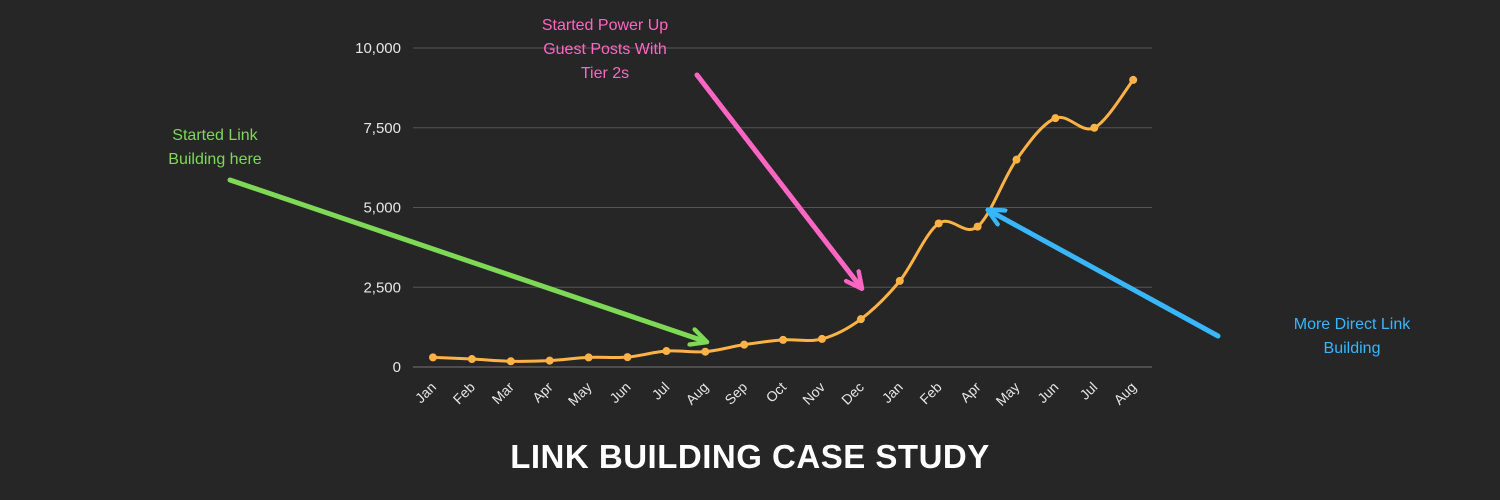 The width and height of the screenshot is (1500, 500). Describe the element at coordinates (215, 159) in the screenshot. I see `annotation-line: Building here` at that location.